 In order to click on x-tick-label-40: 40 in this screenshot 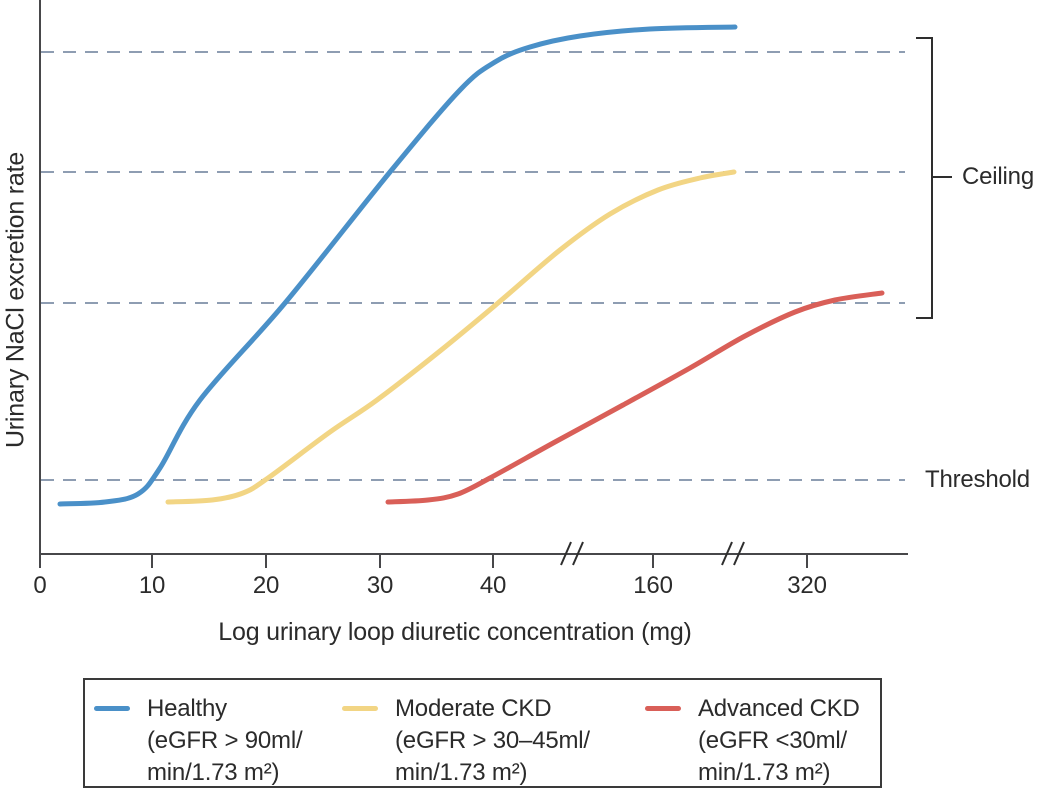, I will do `click(493, 585)`.